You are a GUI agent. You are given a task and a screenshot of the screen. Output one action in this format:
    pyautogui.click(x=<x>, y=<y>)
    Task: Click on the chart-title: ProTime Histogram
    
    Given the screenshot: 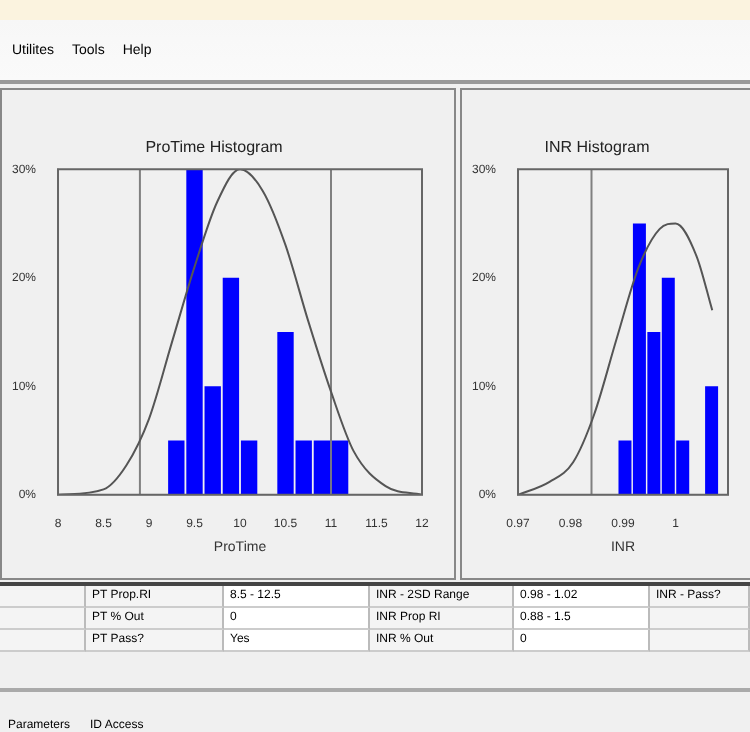 What is the action you would take?
    pyautogui.click(x=214, y=147)
    